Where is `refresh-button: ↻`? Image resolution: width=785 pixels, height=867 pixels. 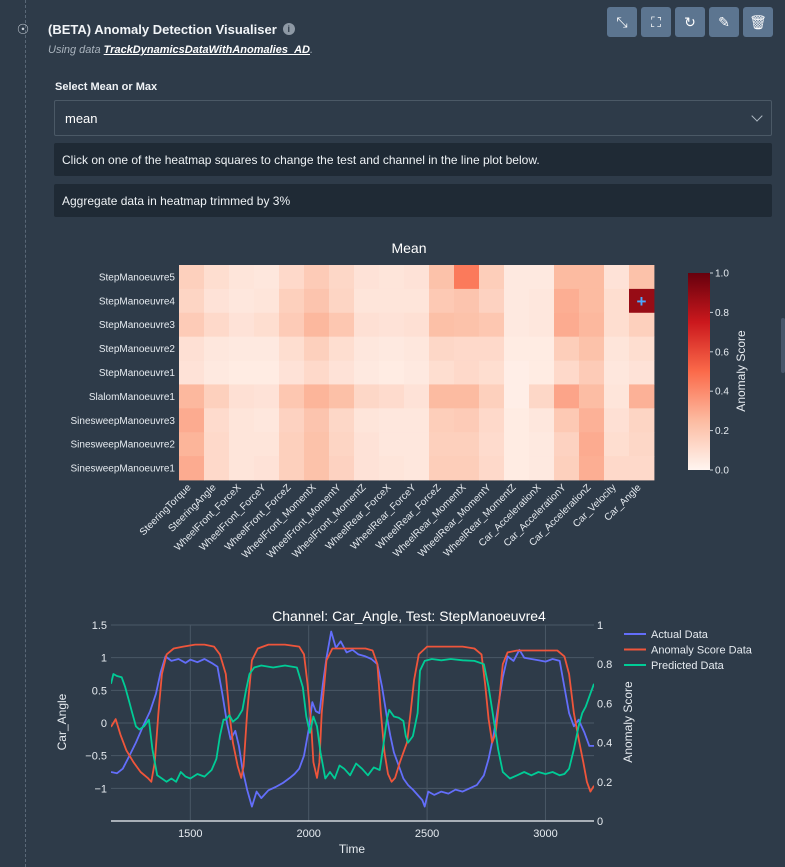
refresh-button: ↻ is located at coordinates (690, 22).